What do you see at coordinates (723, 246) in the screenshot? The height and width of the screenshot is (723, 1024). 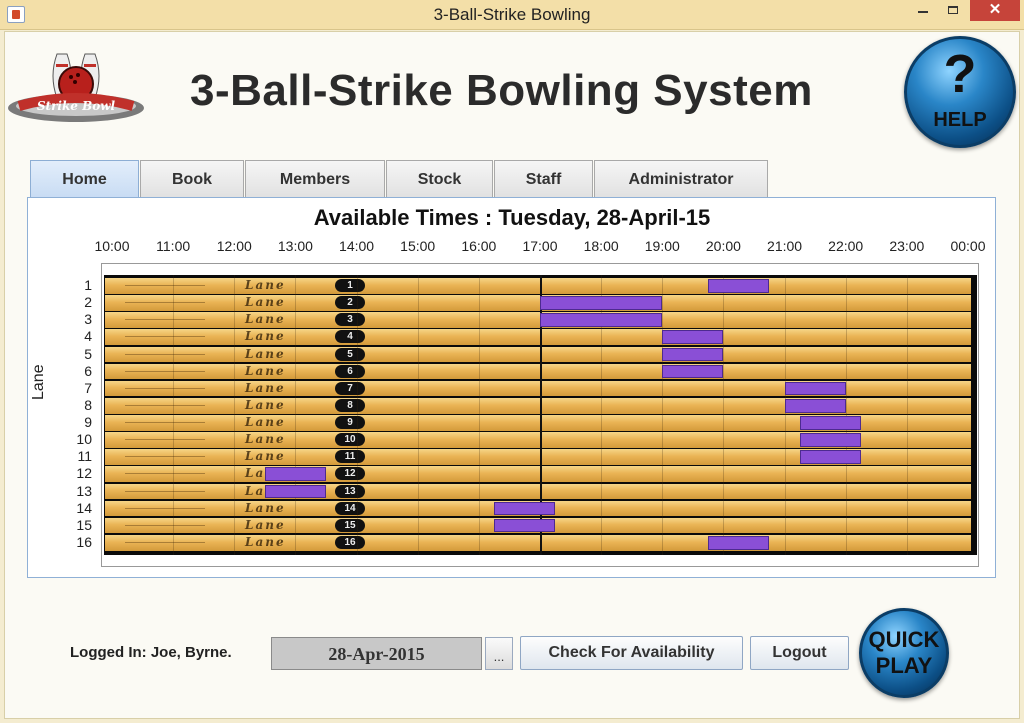 I see `x-tick-label: 20:00` at bounding box center [723, 246].